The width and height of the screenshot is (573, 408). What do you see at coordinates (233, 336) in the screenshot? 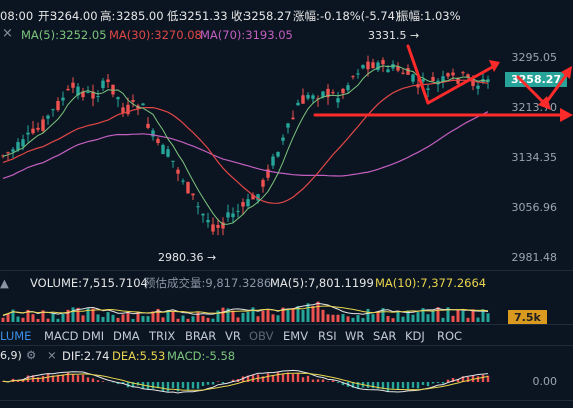
I see `tab-vr: VR` at bounding box center [233, 336].